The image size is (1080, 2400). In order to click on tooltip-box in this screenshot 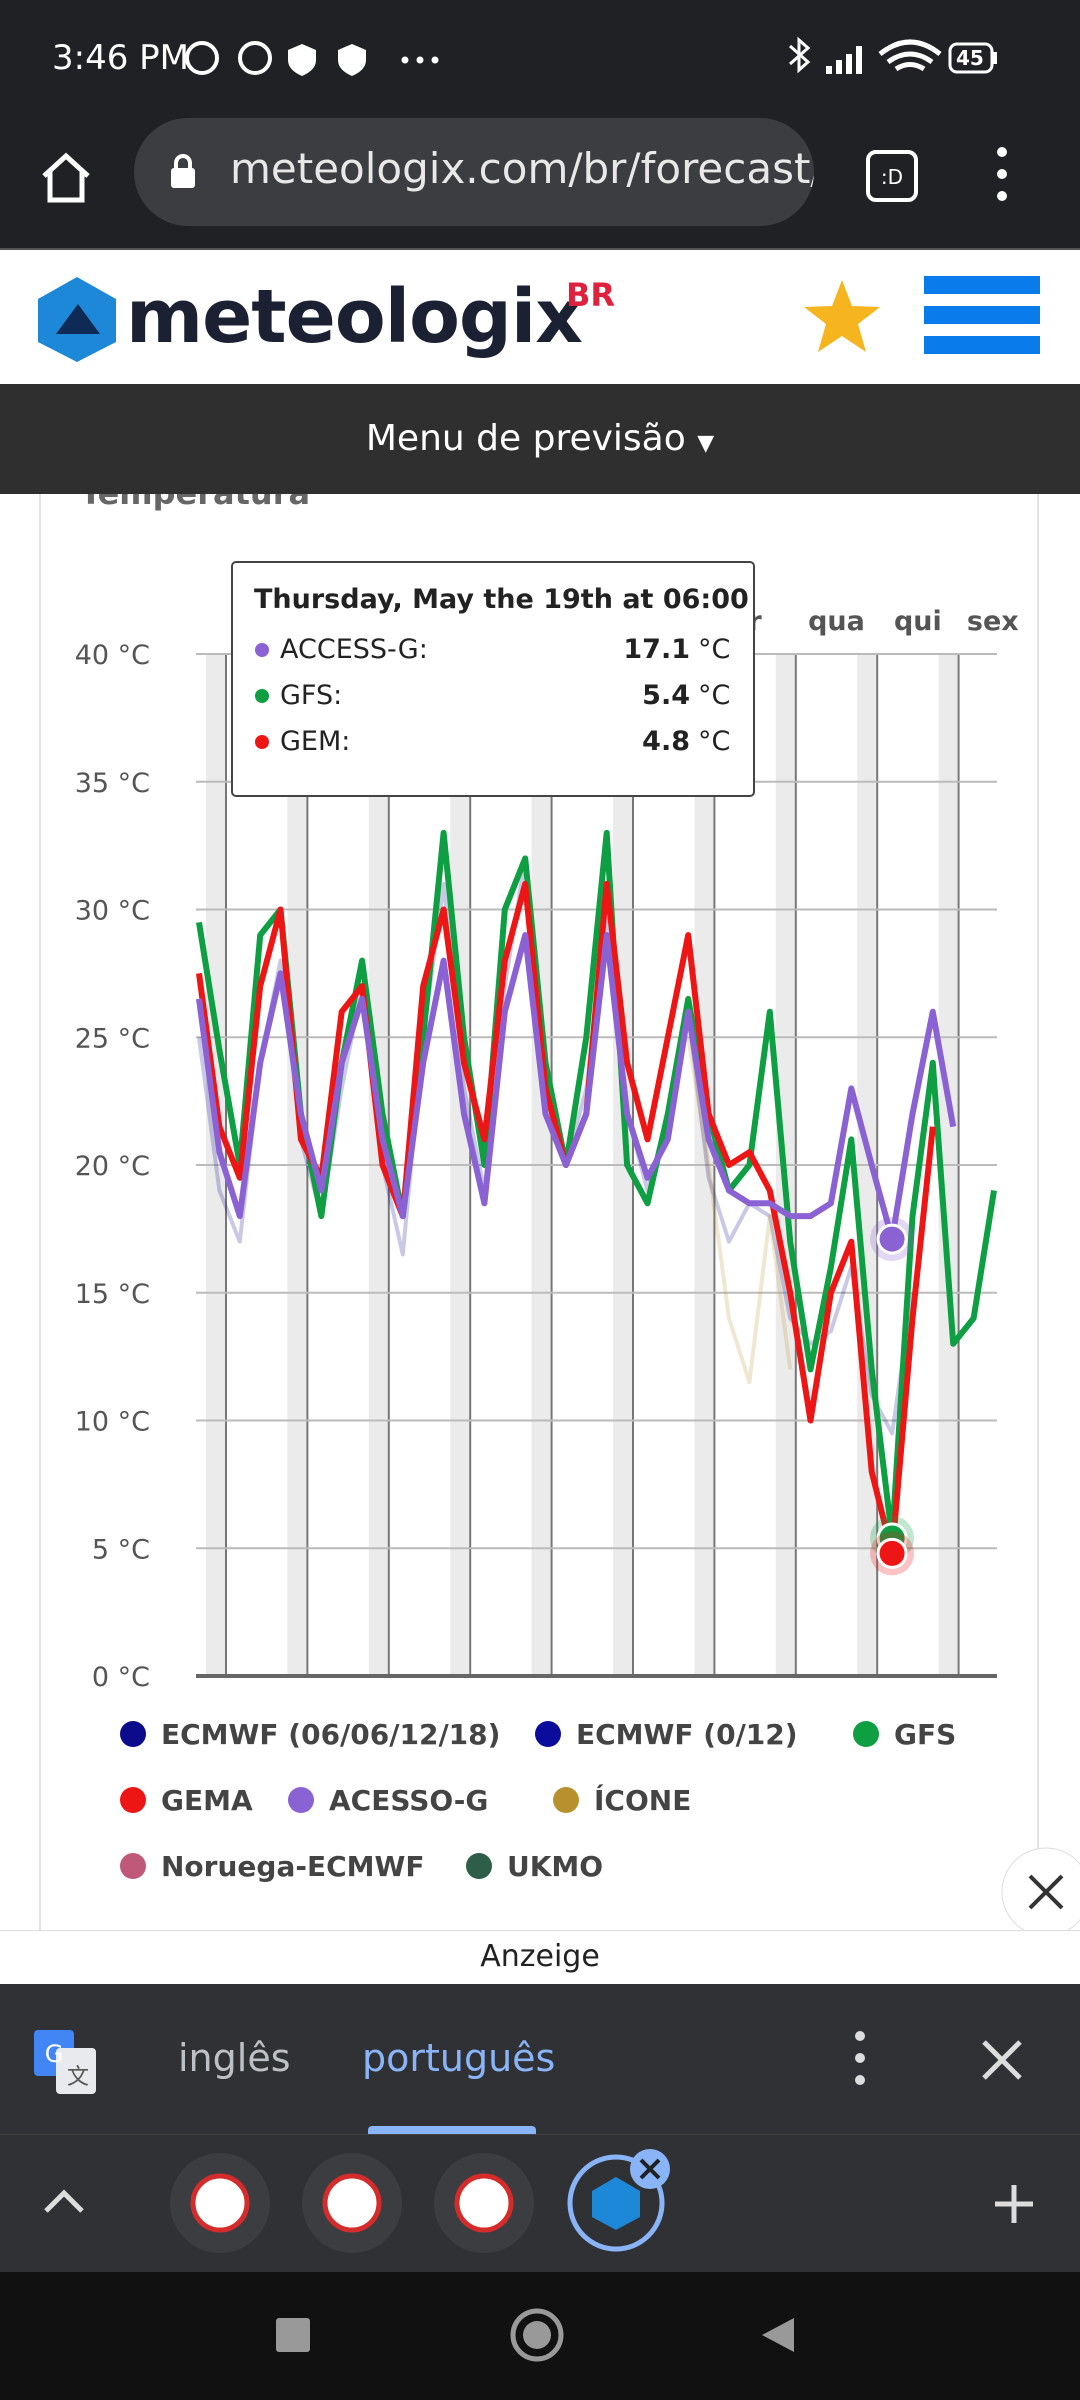, I will do `click(493, 679)`.